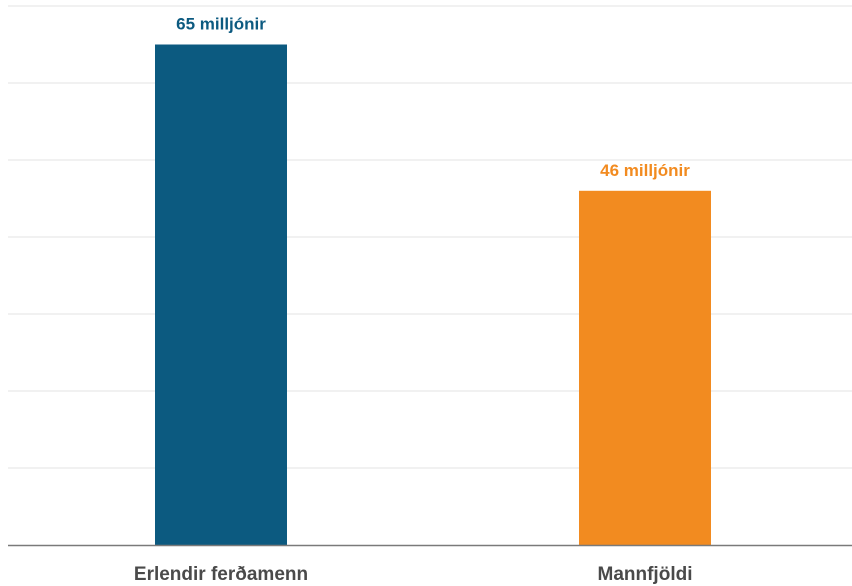  What do you see at coordinates (645, 170) in the screenshot?
I see `data-label-2: 46 milljónir` at bounding box center [645, 170].